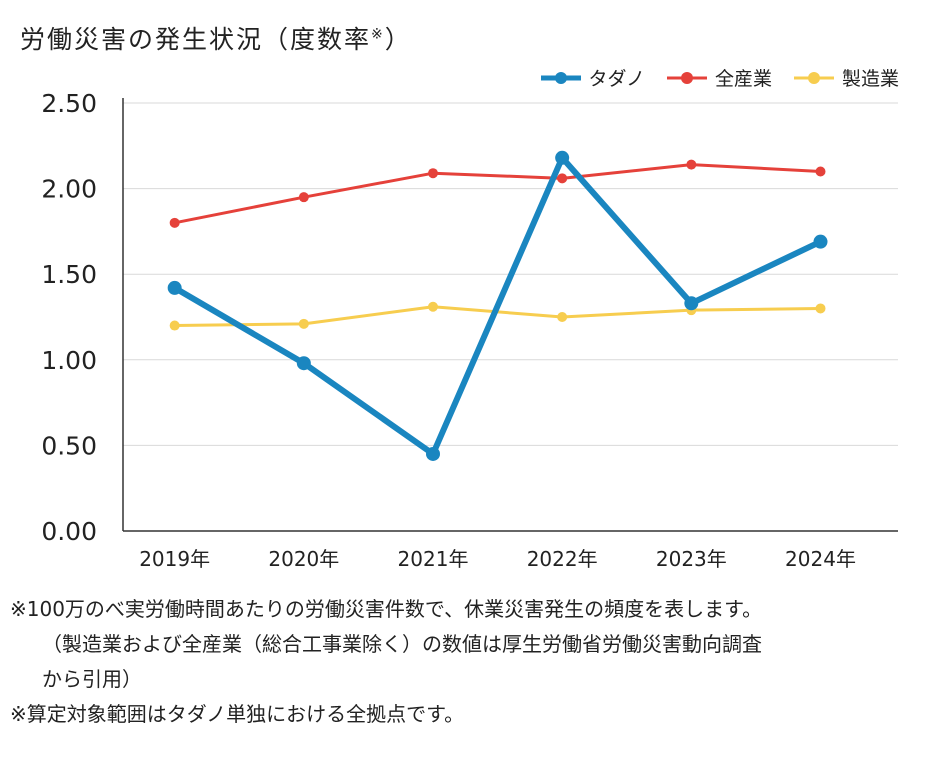  What do you see at coordinates (303, 559) in the screenshot?
I see `x-tick-label: 2020年` at bounding box center [303, 559].